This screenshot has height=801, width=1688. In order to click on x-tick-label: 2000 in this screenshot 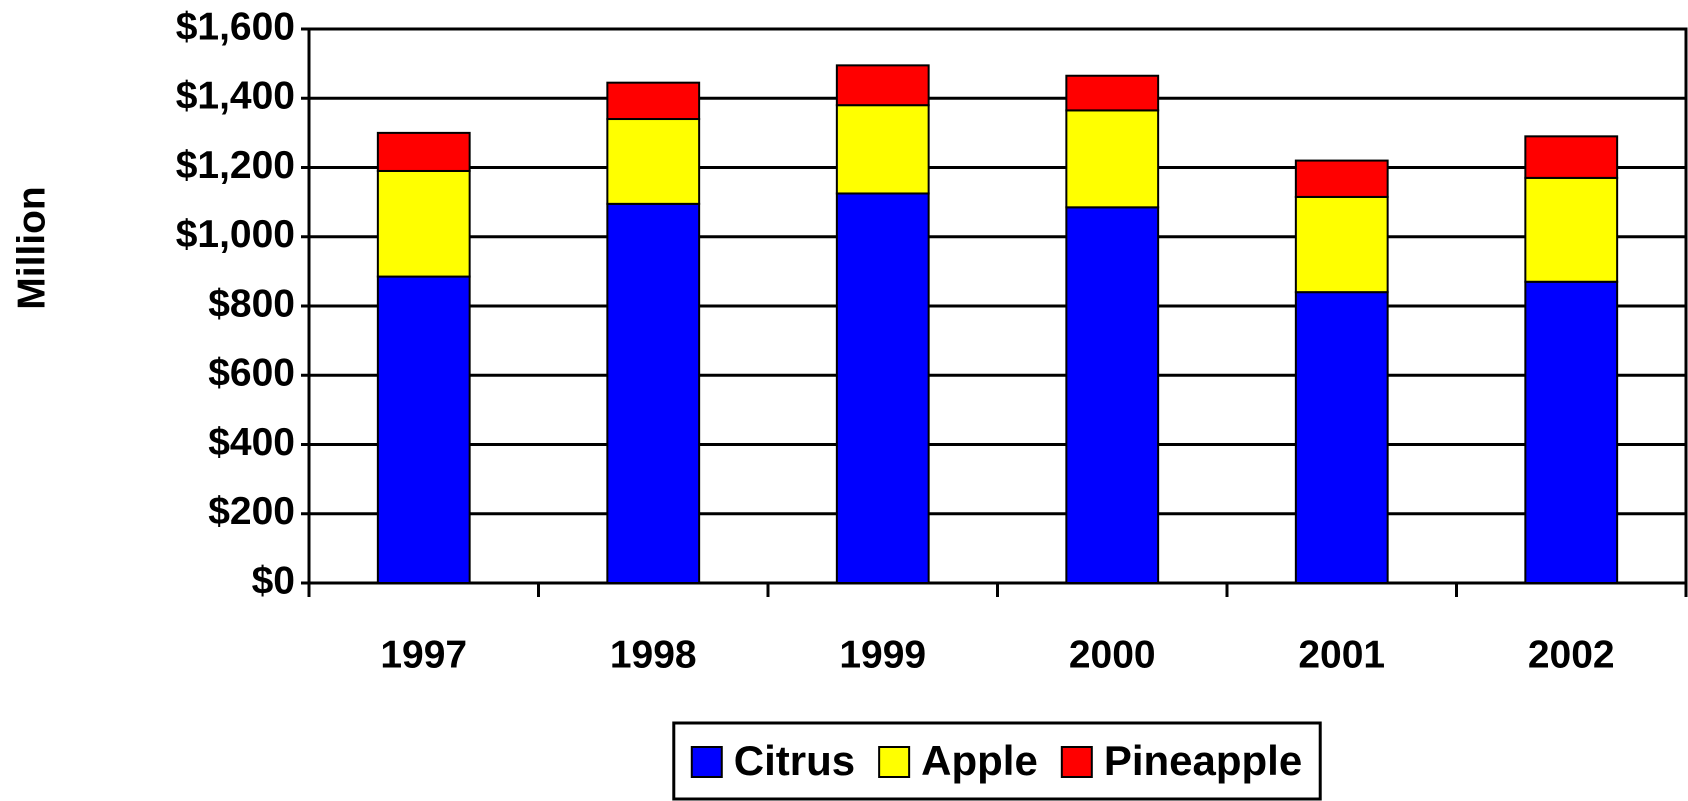, I will do `click(1112, 654)`.